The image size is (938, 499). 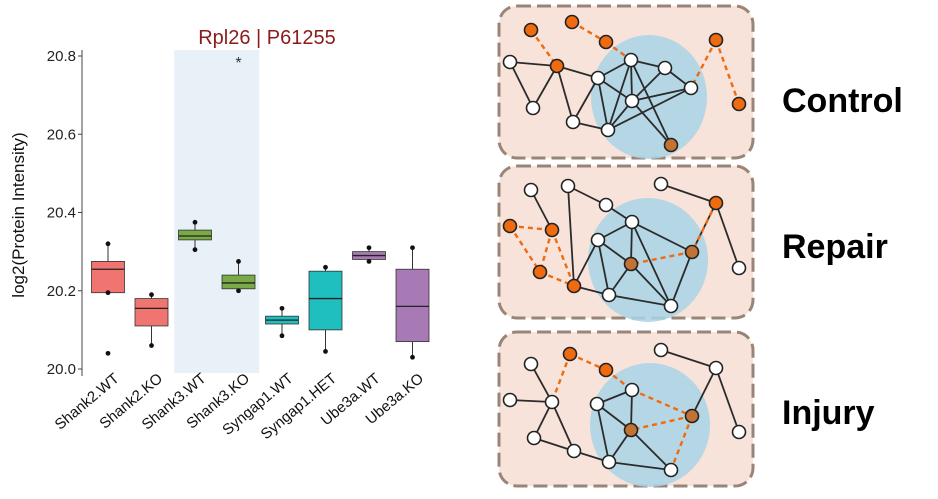 I want to click on box-syngap1-wt, so click(x=282, y=322).